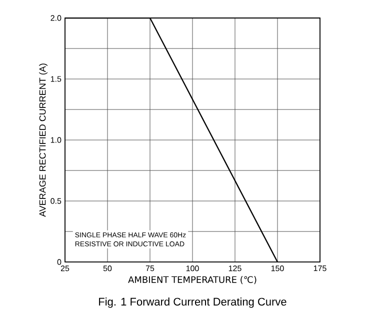 This screenshot has height=326, width=392. What do you see at coordinates (56, 79) in the screenshot?
I see `y-tick-label: 1.5` at bounding box center [56, 79].